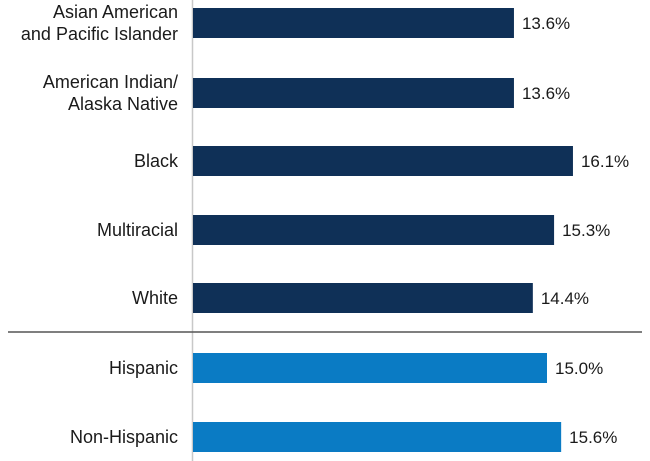  Describe the element at coordinates (110, 82) in the screenshot. I see `category-label-2-line-1: American Indian/` at that location.